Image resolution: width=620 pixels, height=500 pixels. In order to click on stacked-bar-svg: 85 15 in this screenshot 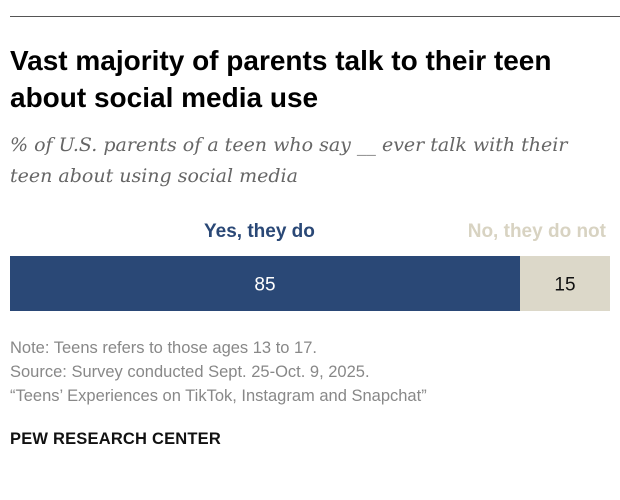, I will do `click(310, 283)`.